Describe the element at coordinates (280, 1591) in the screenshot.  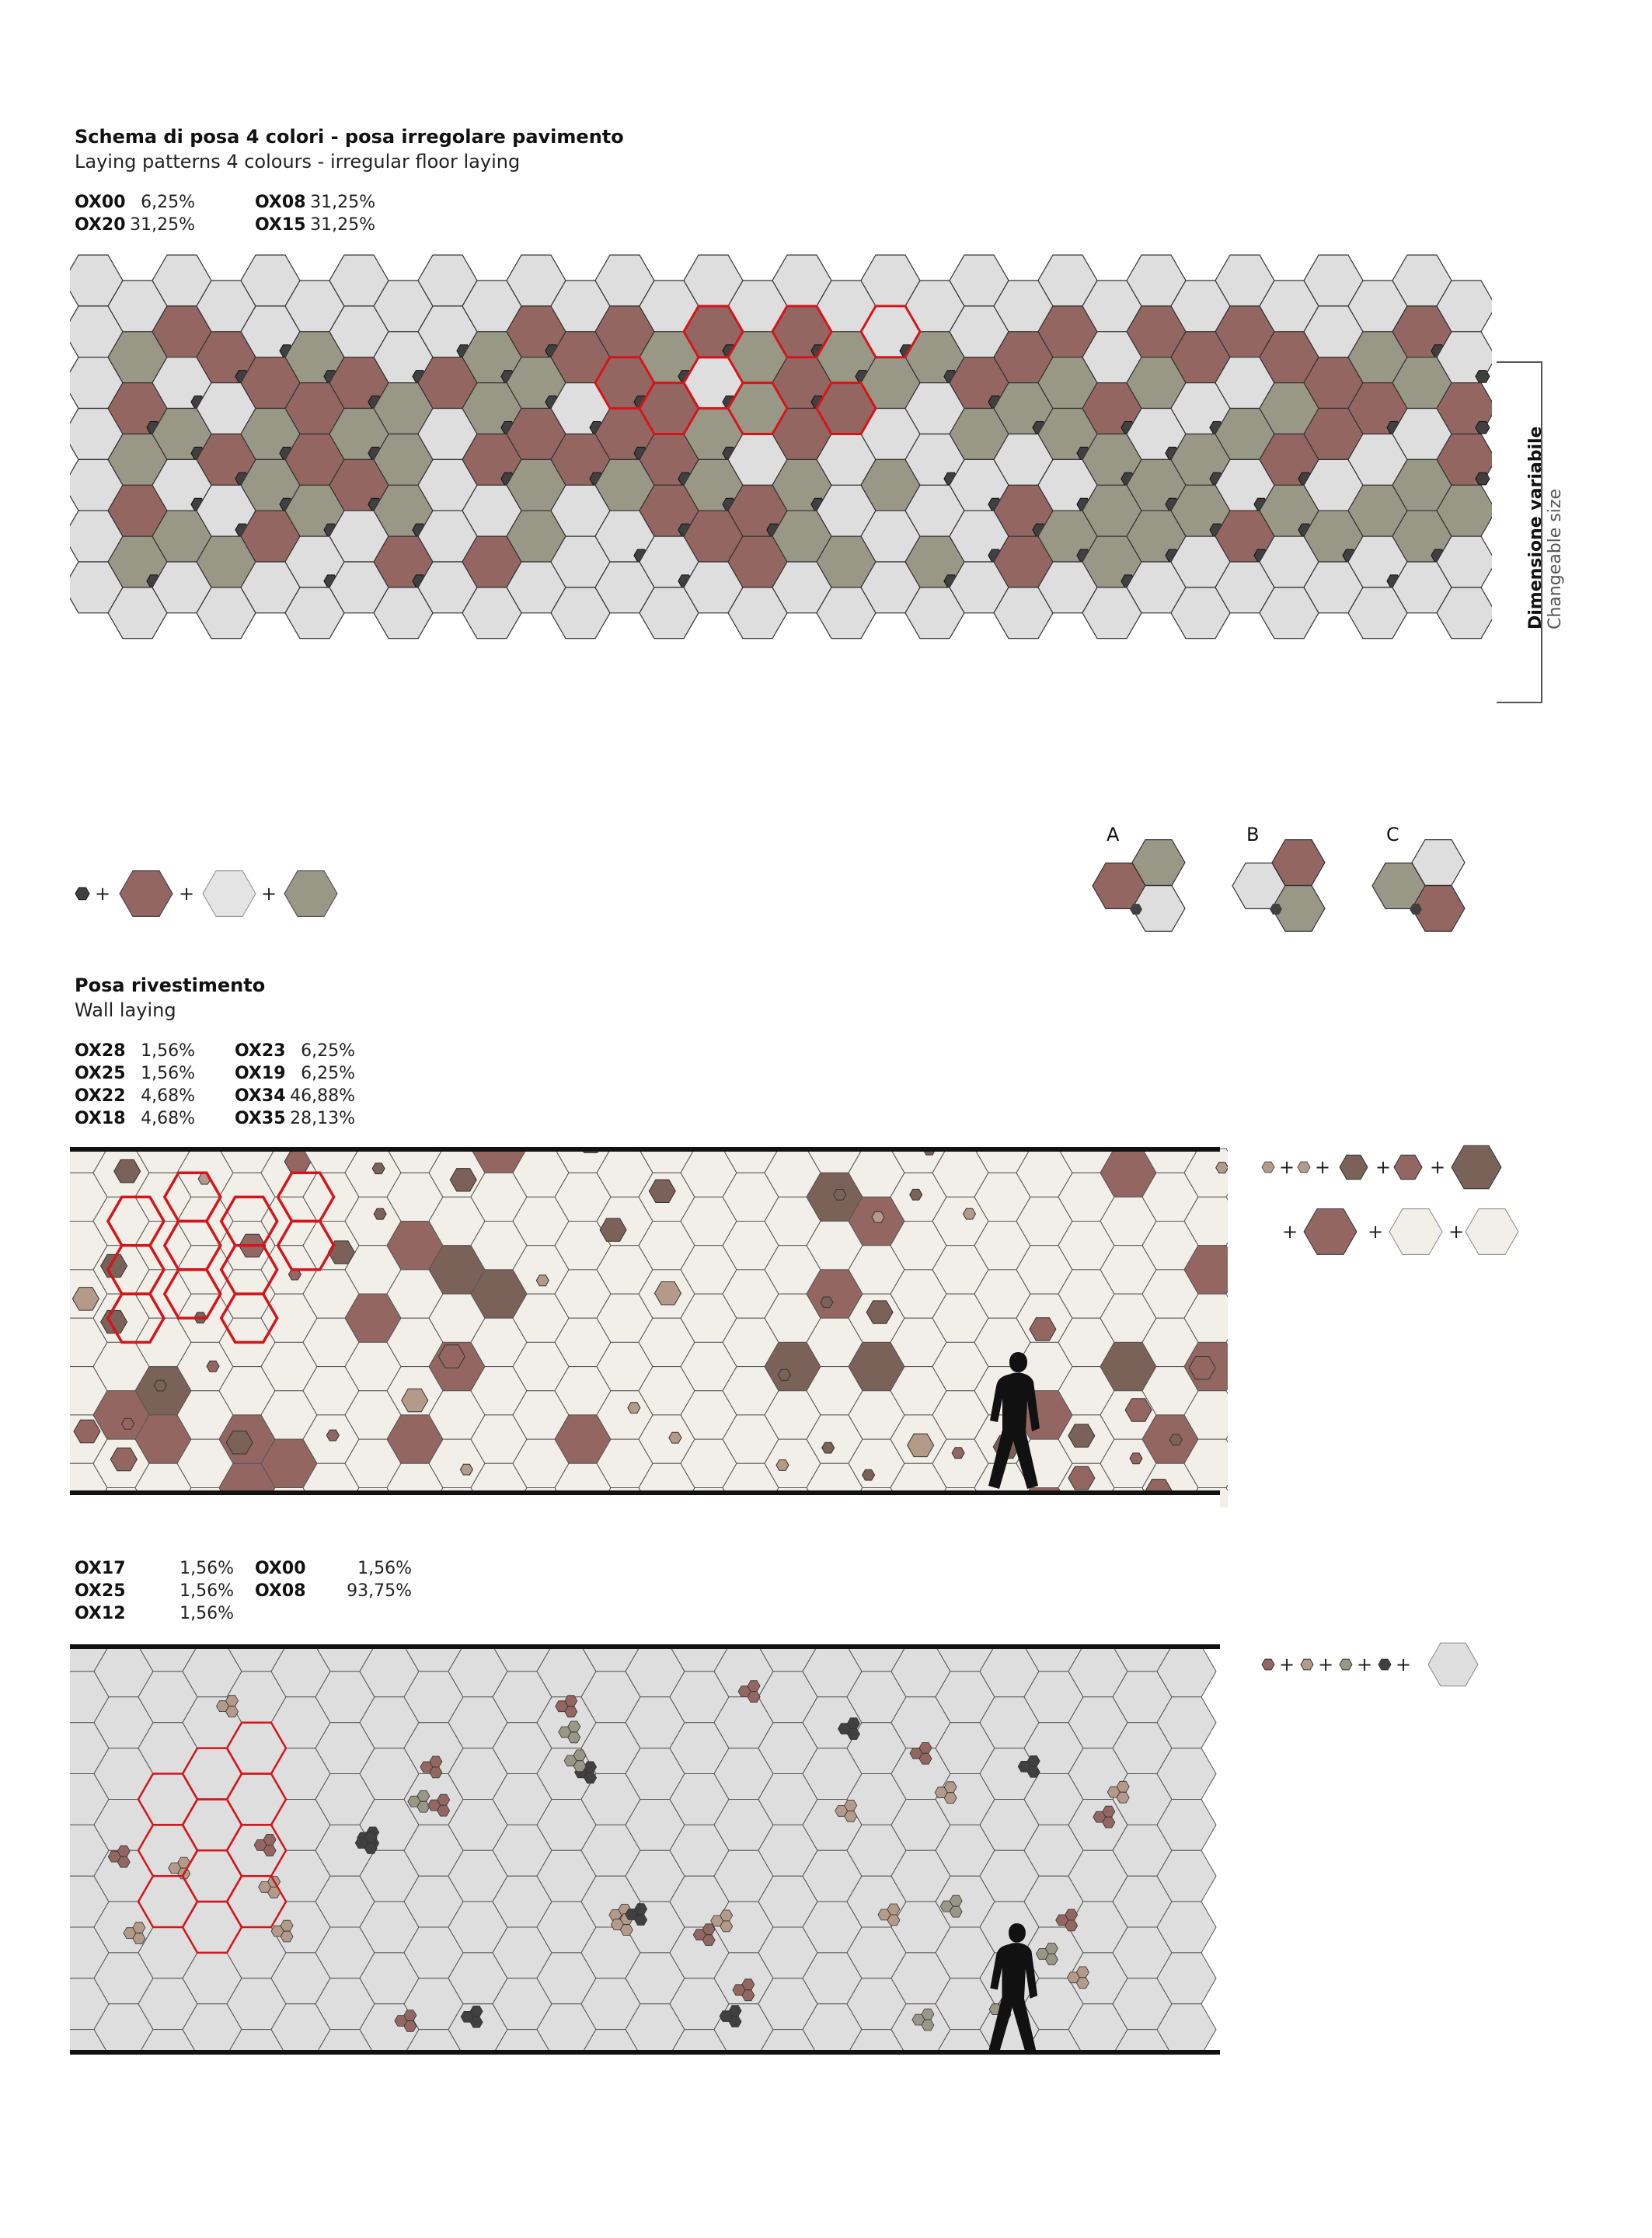
I see `code-label: OX08` at that location.